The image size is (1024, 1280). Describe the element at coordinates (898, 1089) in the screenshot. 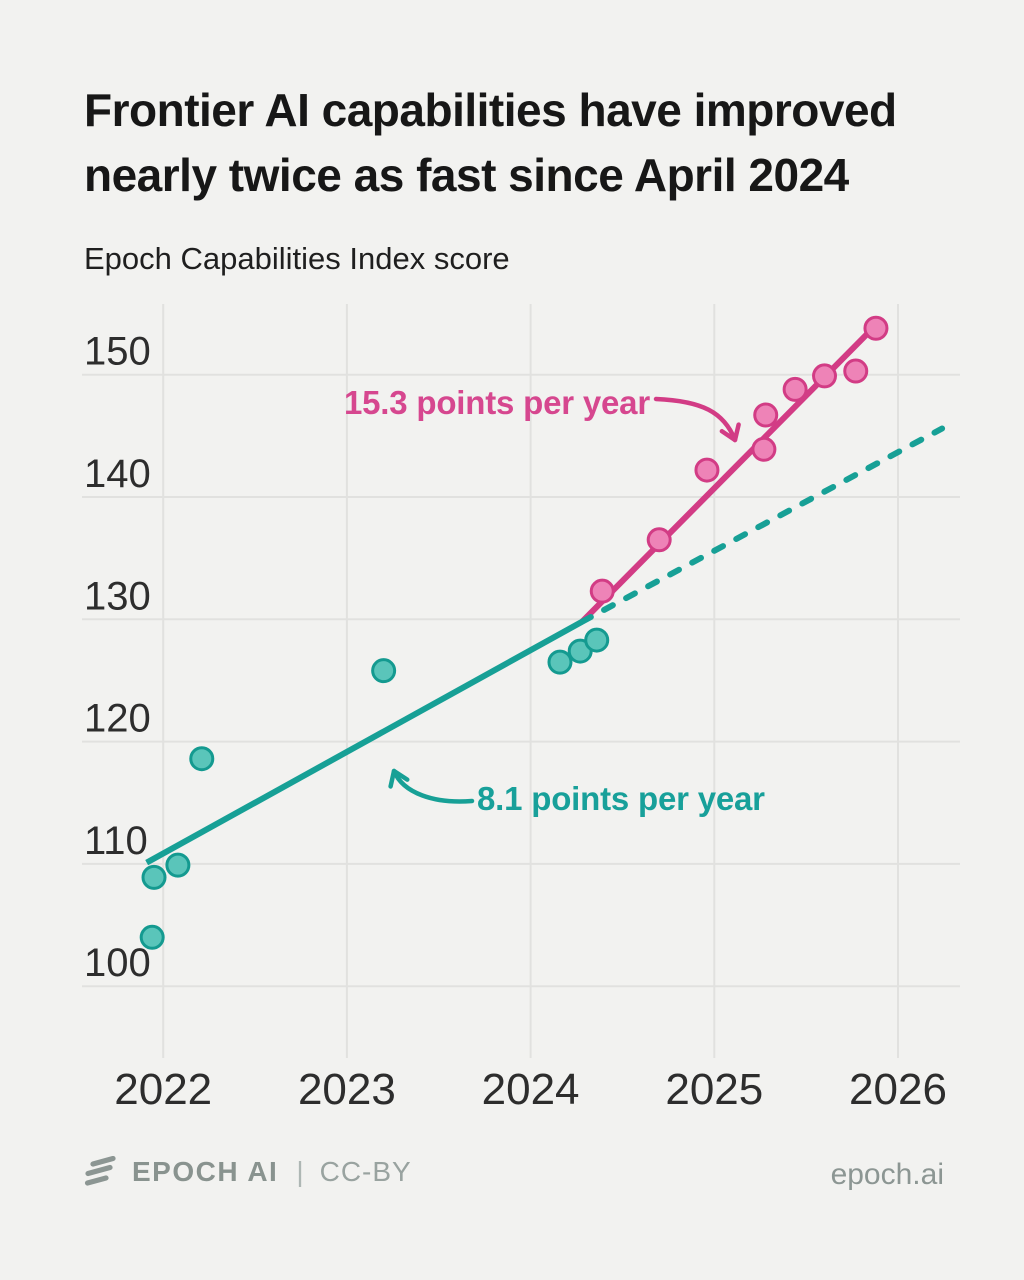

I see `x-tick-label-2026: 2026` at that location.